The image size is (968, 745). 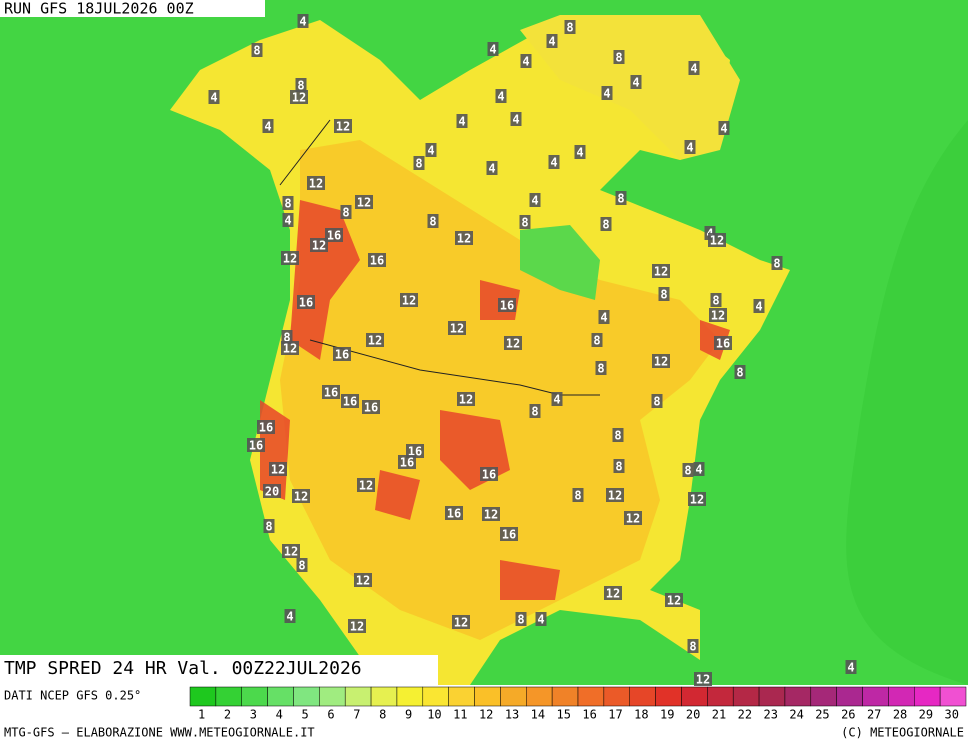 I want to click on colorbar-tick-label: 18, so click(x=641, y=715).